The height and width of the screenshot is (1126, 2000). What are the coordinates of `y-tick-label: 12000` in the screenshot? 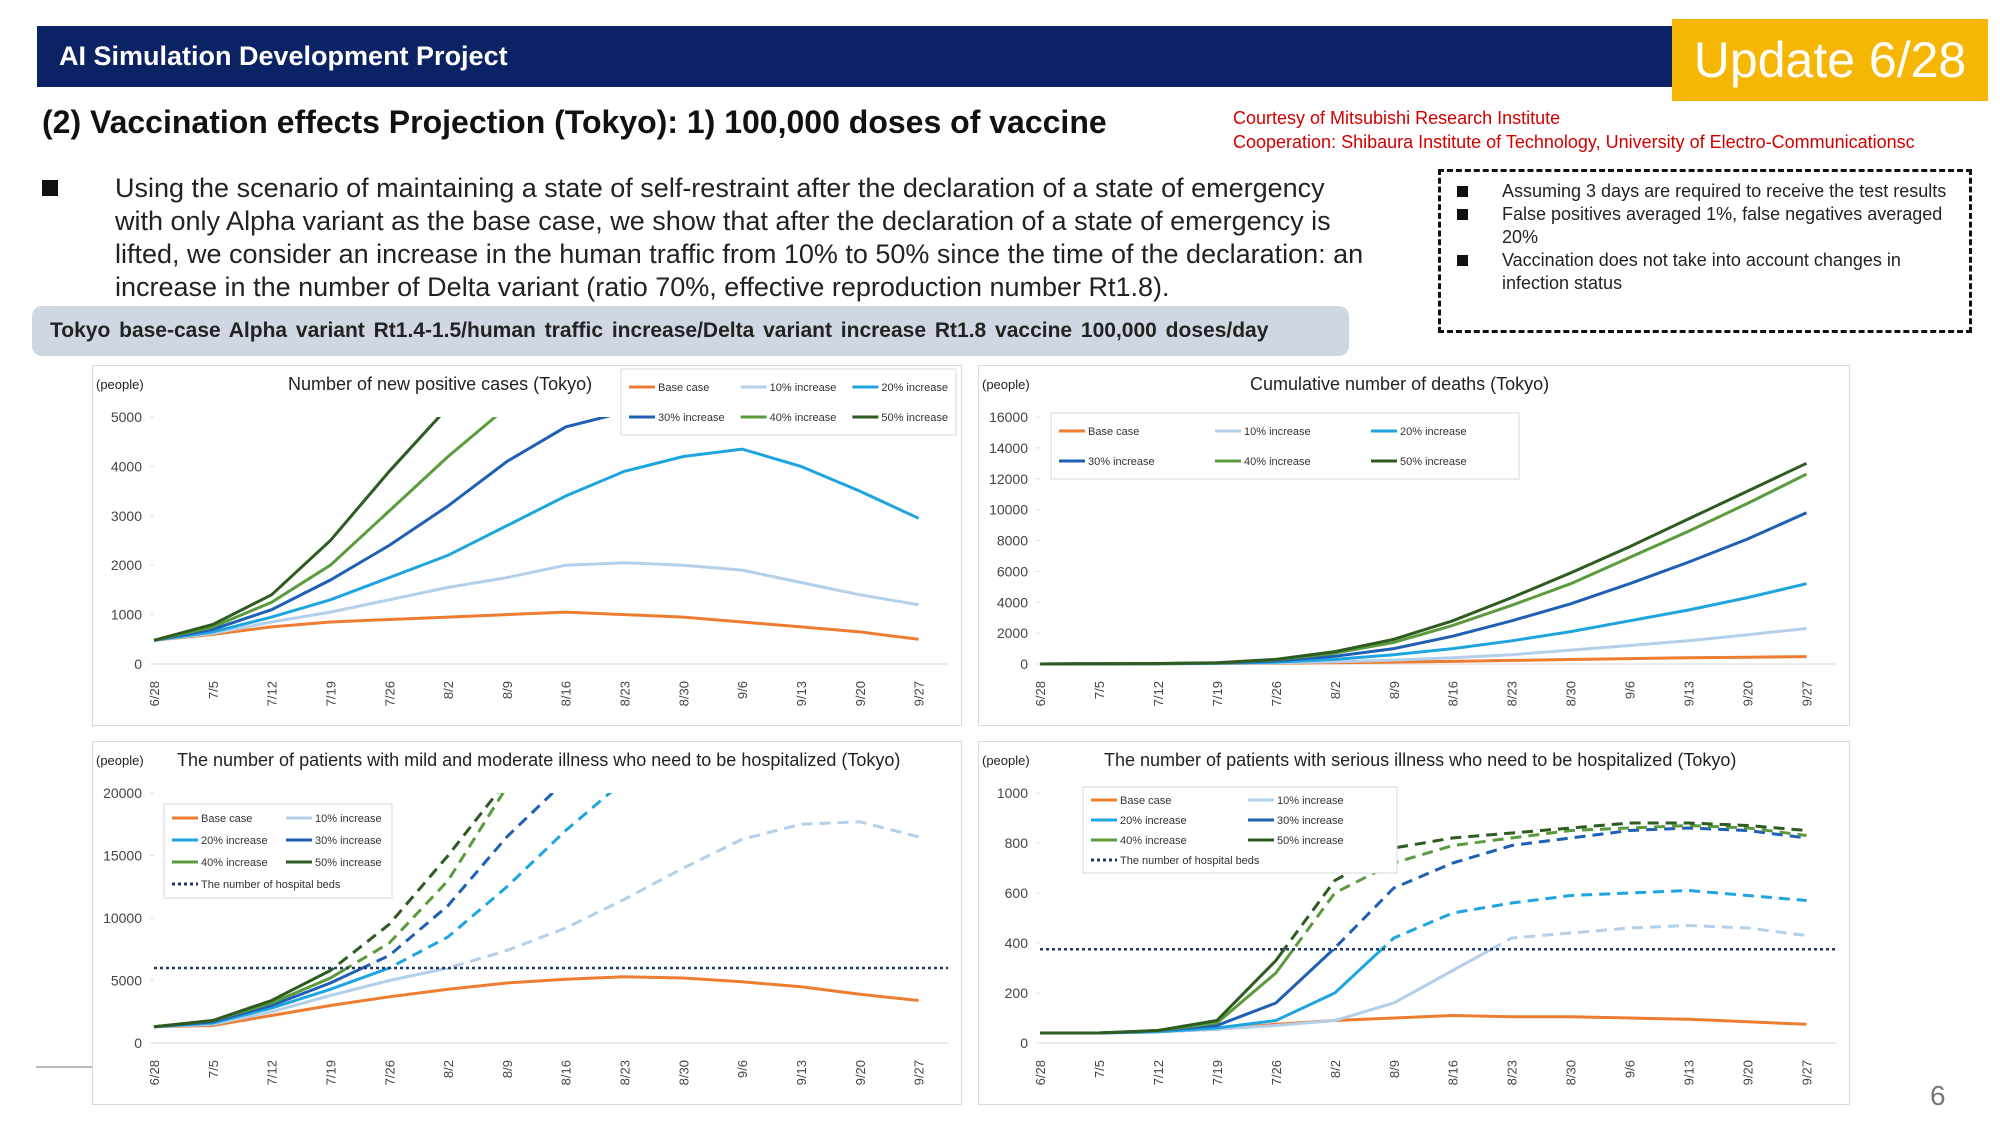 It's located at (1008, 479).